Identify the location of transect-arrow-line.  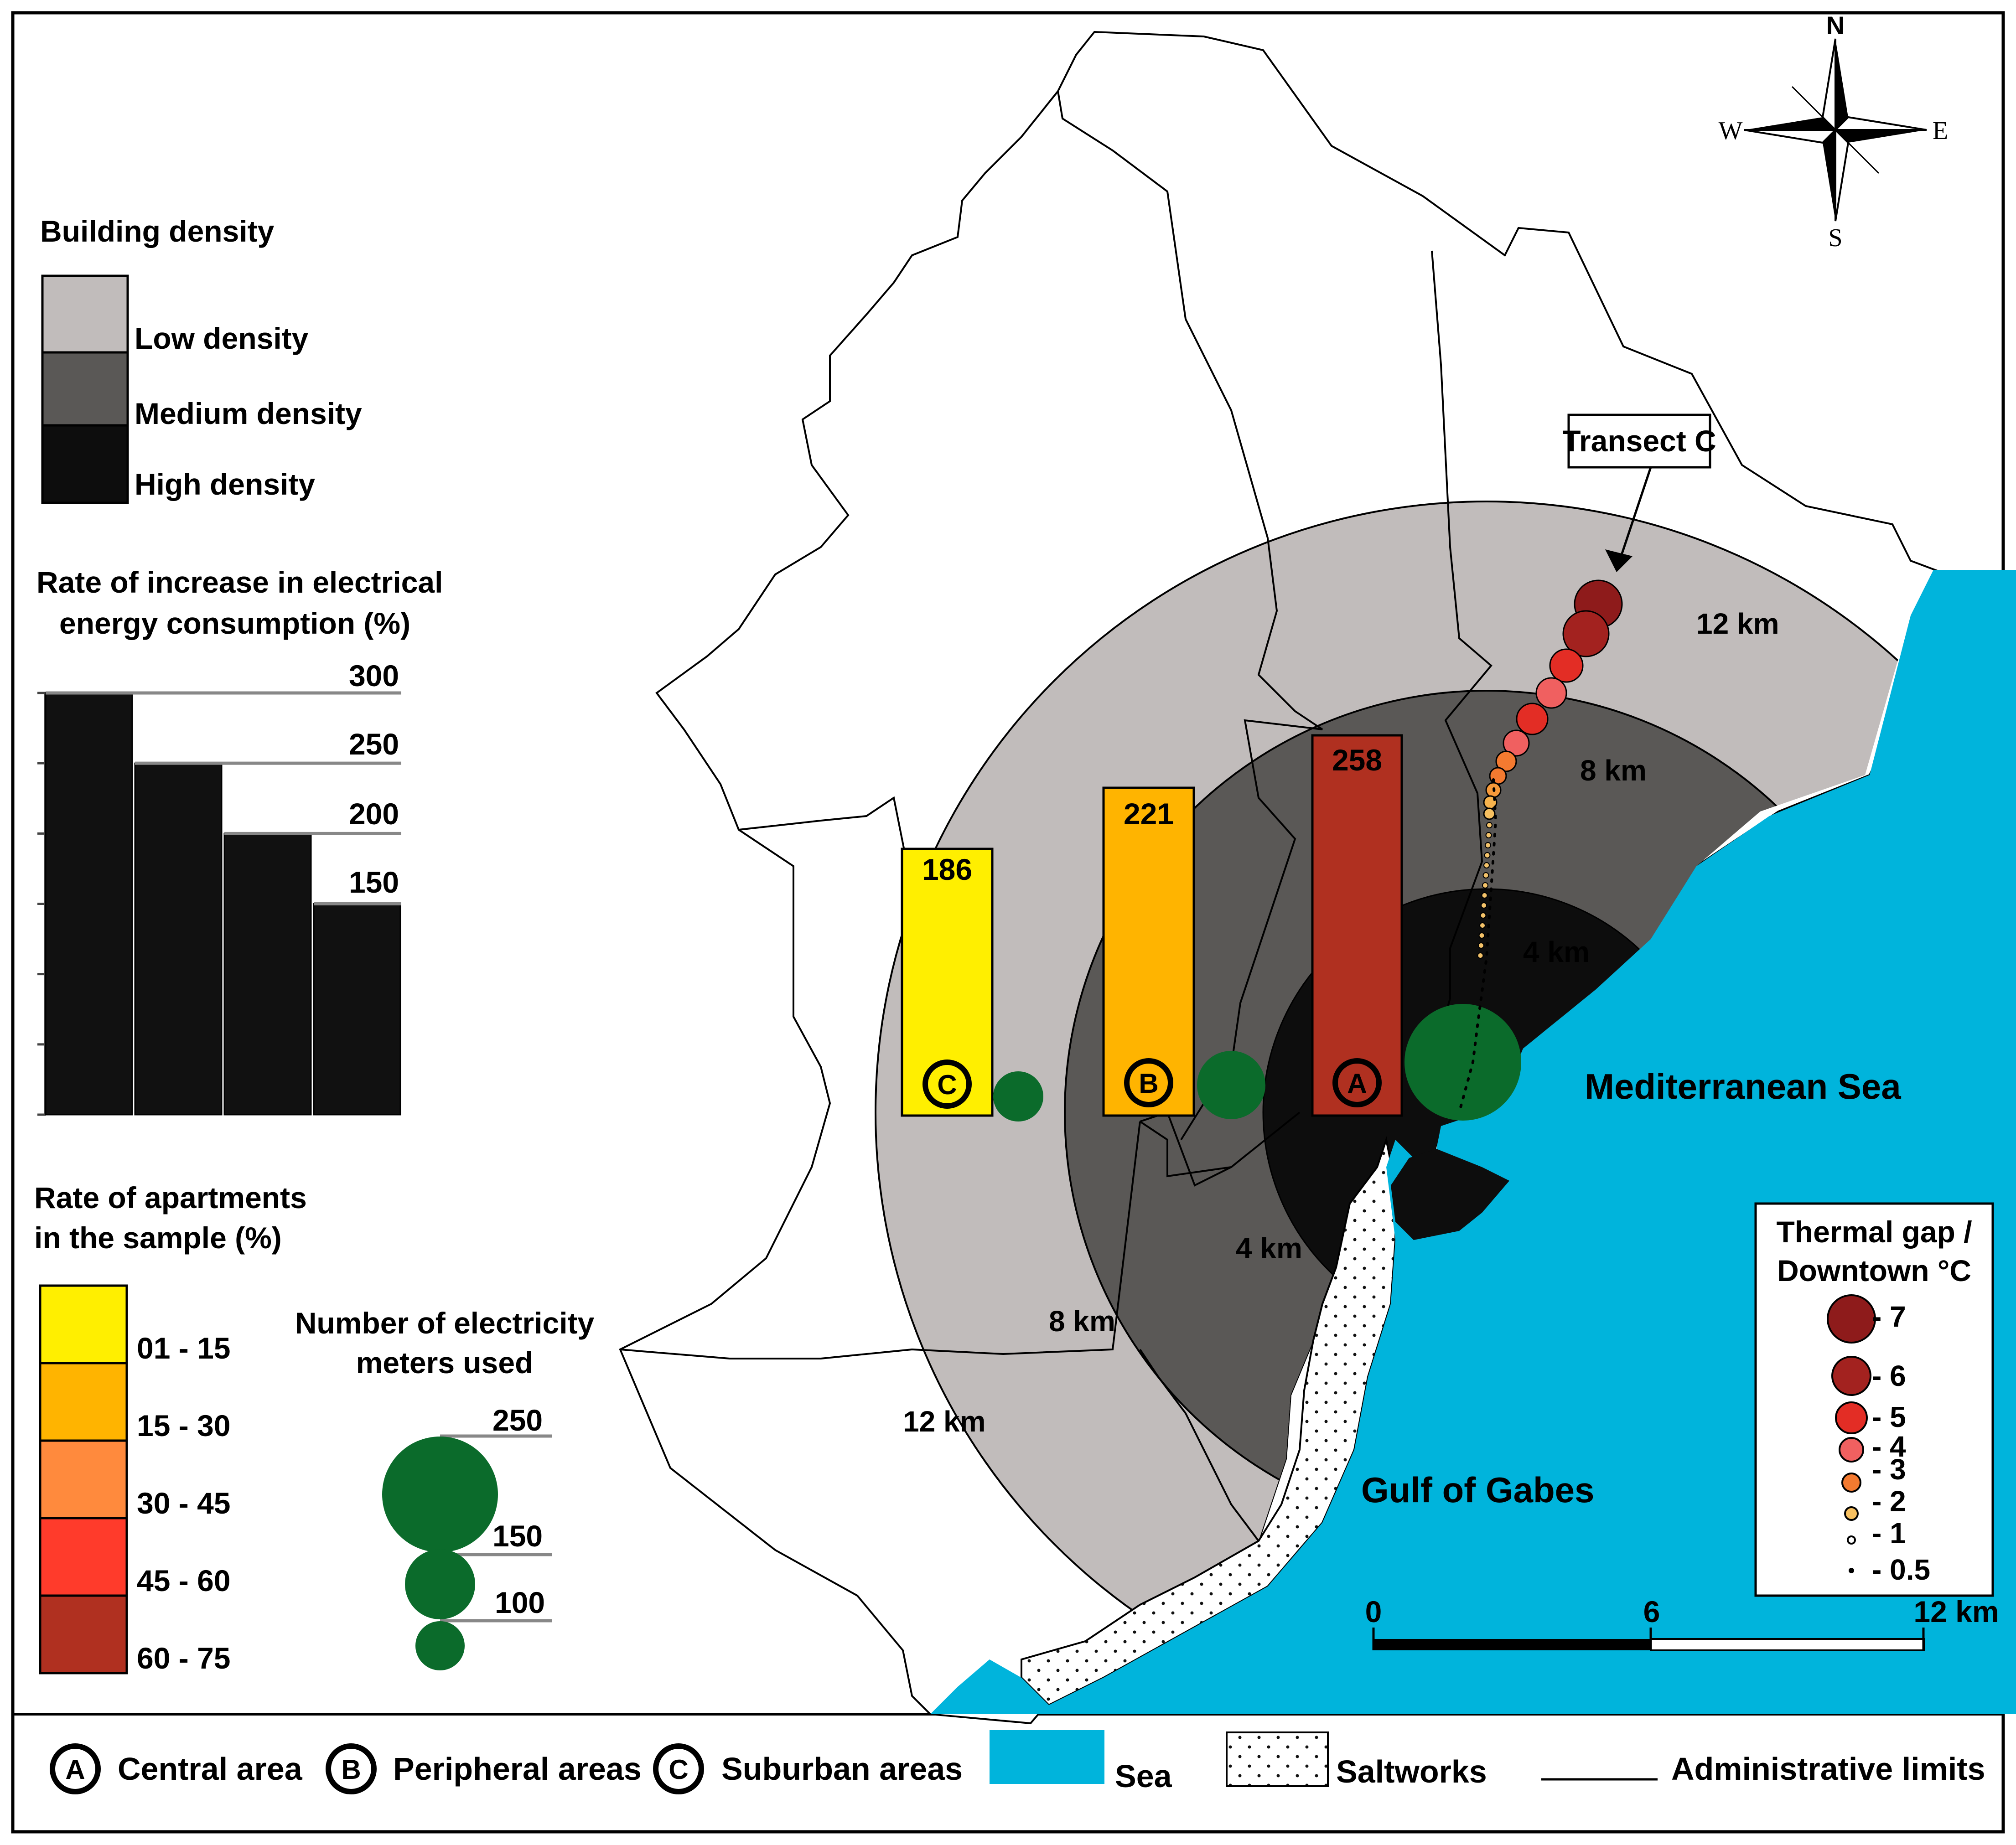
(1636, 512).